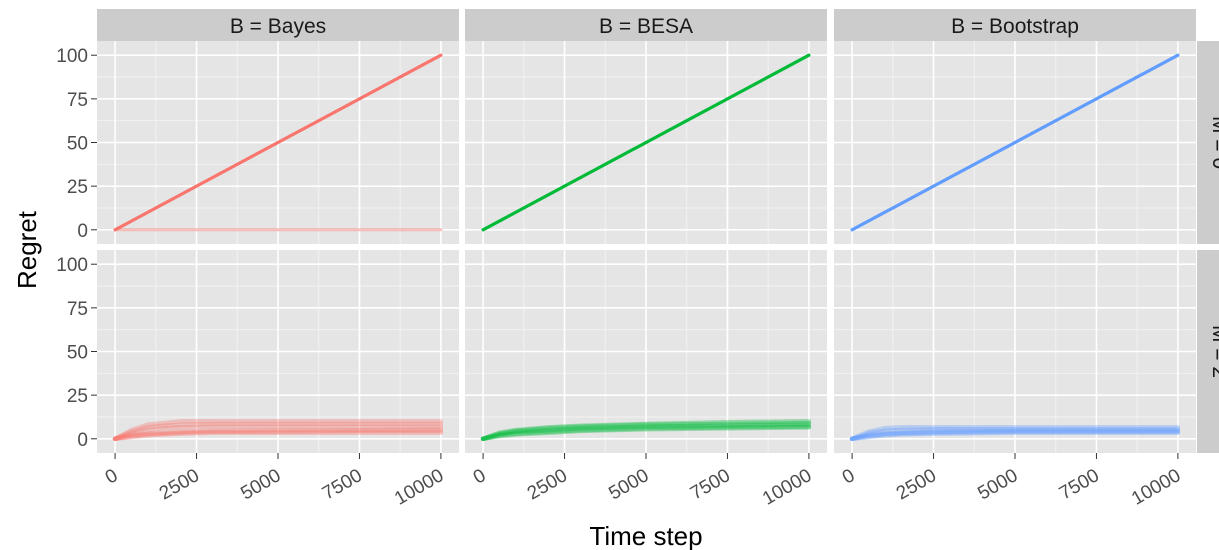 This screenshot has width=1219, height=550. I want to click on row-strip-label-m-2: M = 2, so click(1213, 351).